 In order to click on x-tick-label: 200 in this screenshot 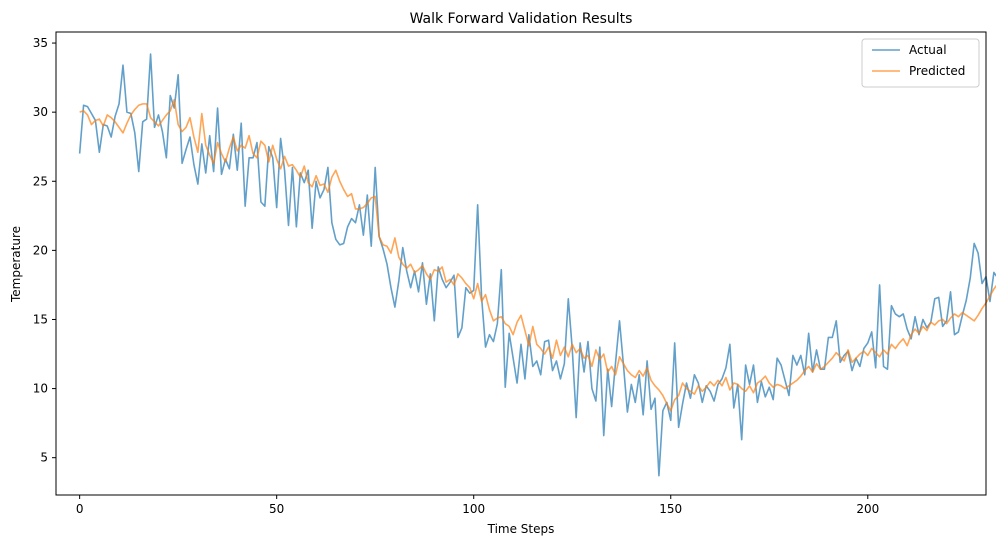, I will do `click(867, 509)`.